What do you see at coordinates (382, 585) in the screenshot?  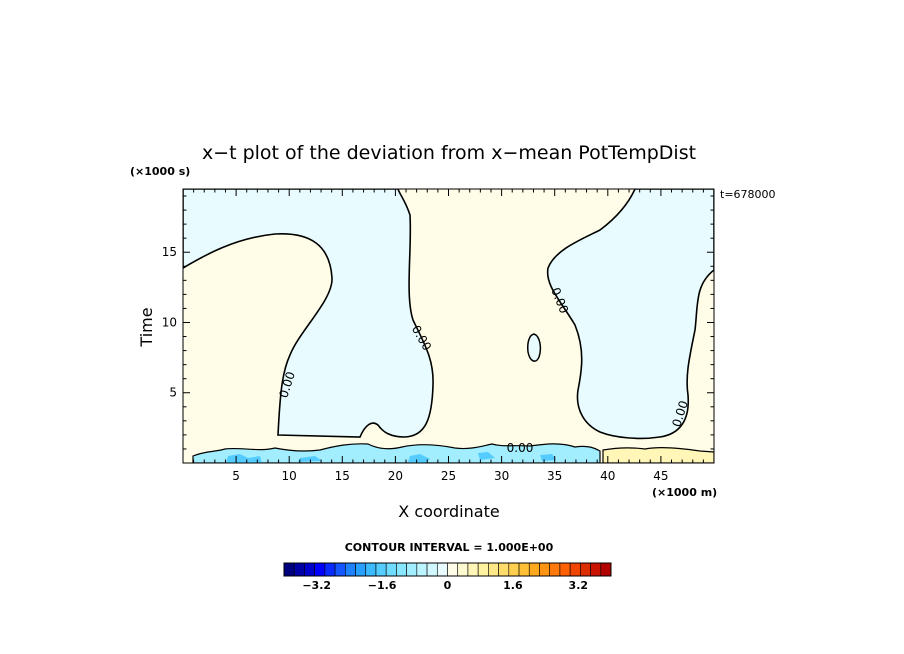 I see `colorbar-tick-label: −1.6` at bounding box center [382, 585].